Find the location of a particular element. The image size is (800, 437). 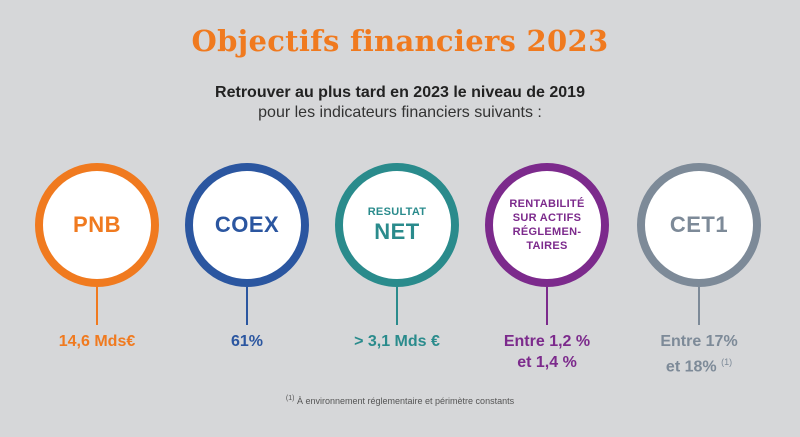

rentabilite-value-line-2: et 1,4 % is located at coordinates (547, 362).